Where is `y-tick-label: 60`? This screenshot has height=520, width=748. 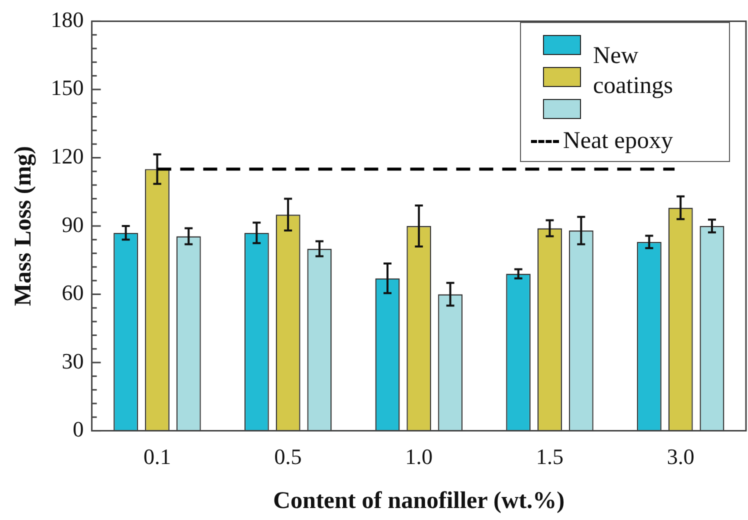
y-tick-label: 60 is located at coordinates (73, 293).